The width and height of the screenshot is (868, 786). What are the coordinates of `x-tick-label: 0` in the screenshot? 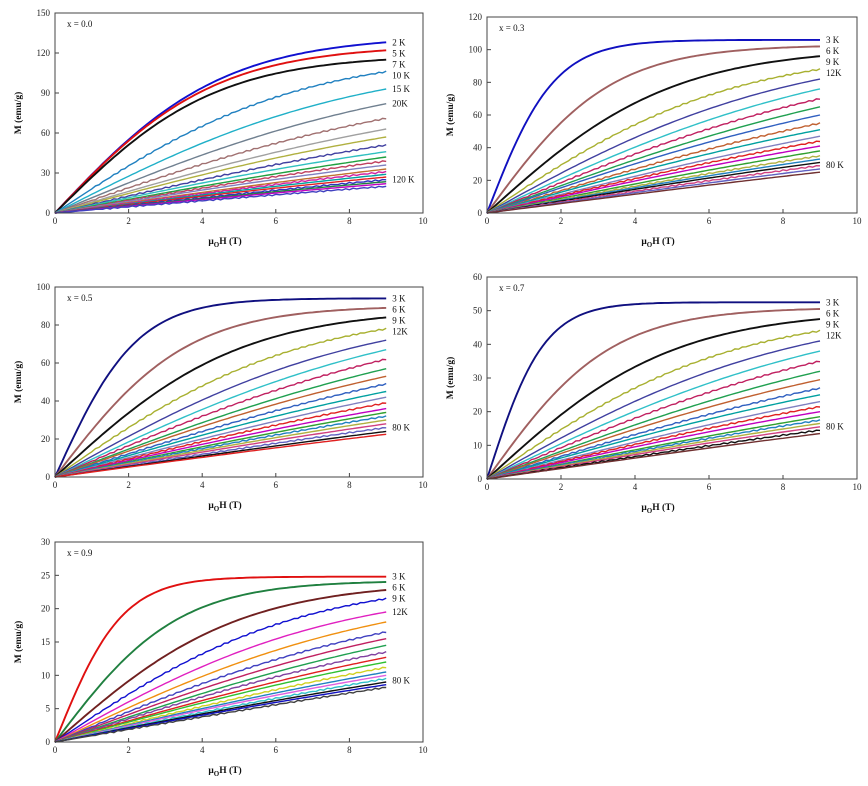 It's located at (55, 221).